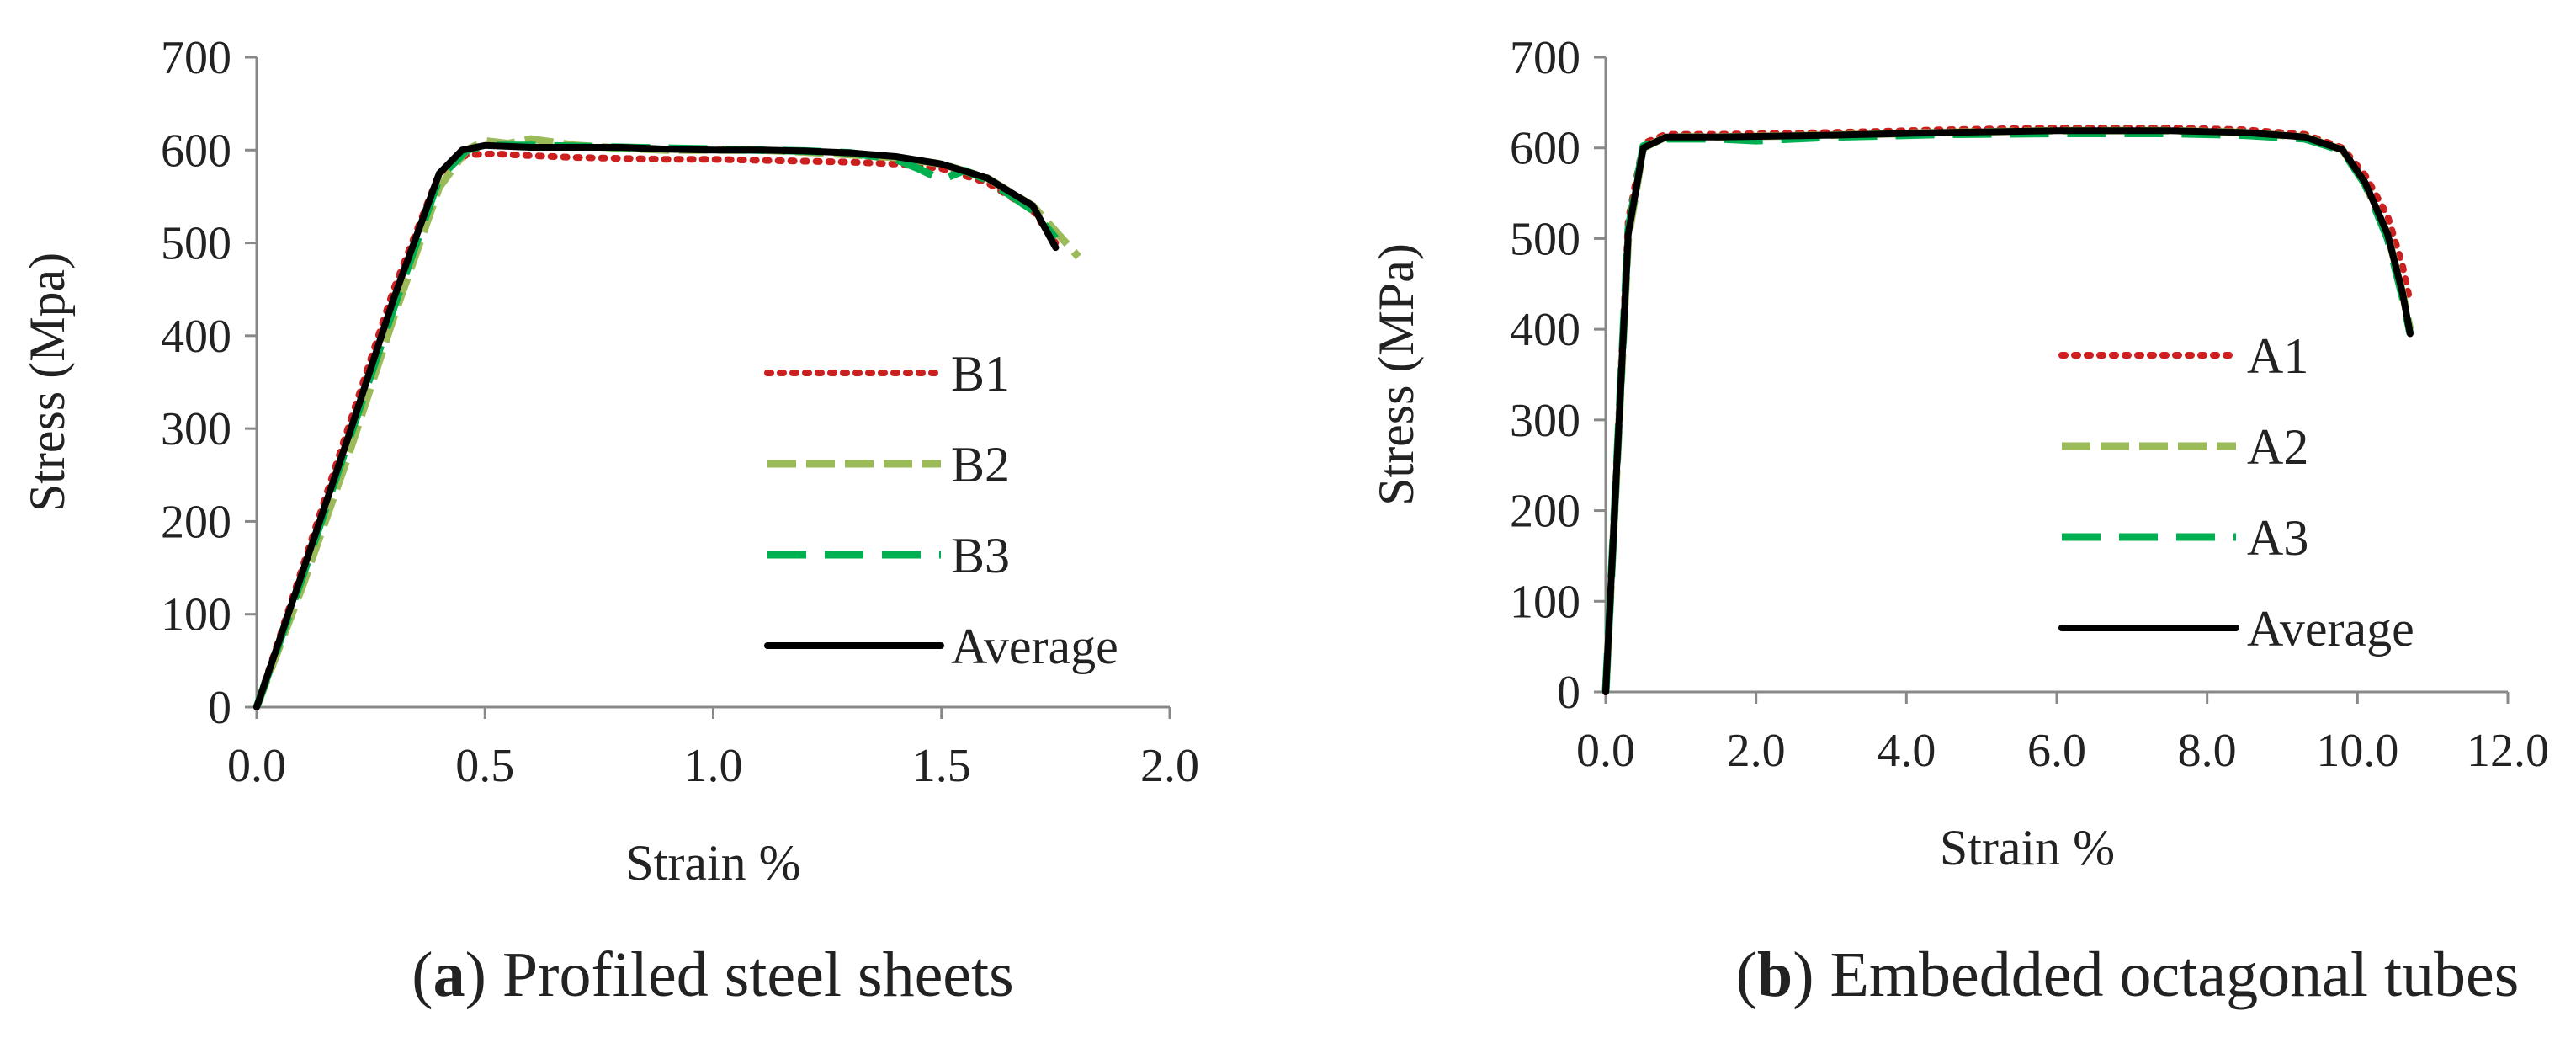 The height and width of the screenshot is (1048, 2576). I want to click on x-tick-label: 4.0, so click(1907, 751).